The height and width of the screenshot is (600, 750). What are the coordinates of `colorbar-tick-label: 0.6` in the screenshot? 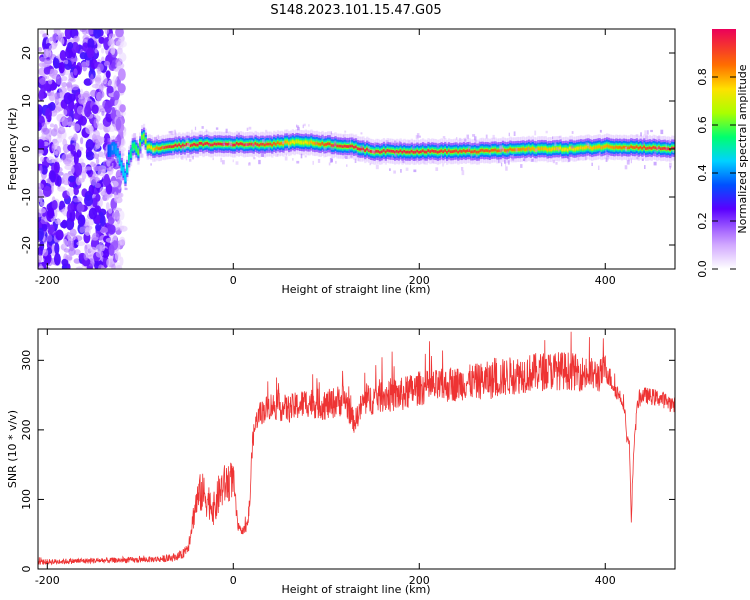 It's located at (702, 125).